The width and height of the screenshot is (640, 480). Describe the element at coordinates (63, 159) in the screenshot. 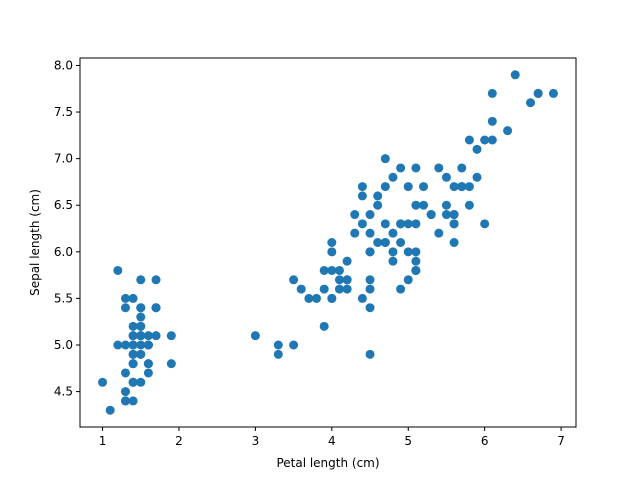

I see `y-tick-label: 7.0` at that location.